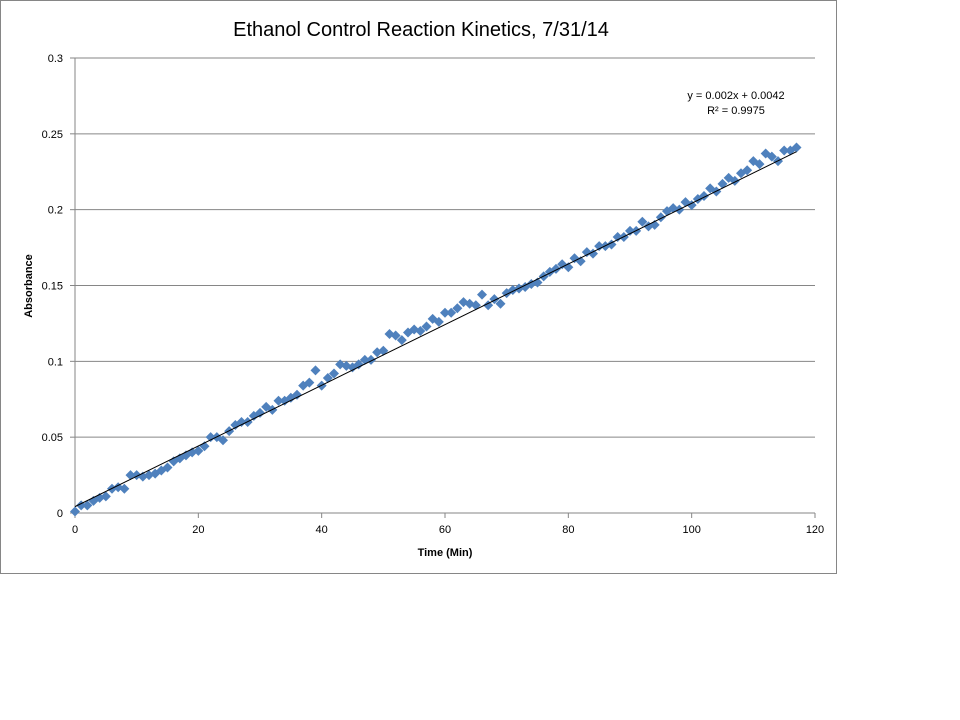 The image size is (960, 720). I want to click on y-tick-label: 0.1, so click(55, 362).